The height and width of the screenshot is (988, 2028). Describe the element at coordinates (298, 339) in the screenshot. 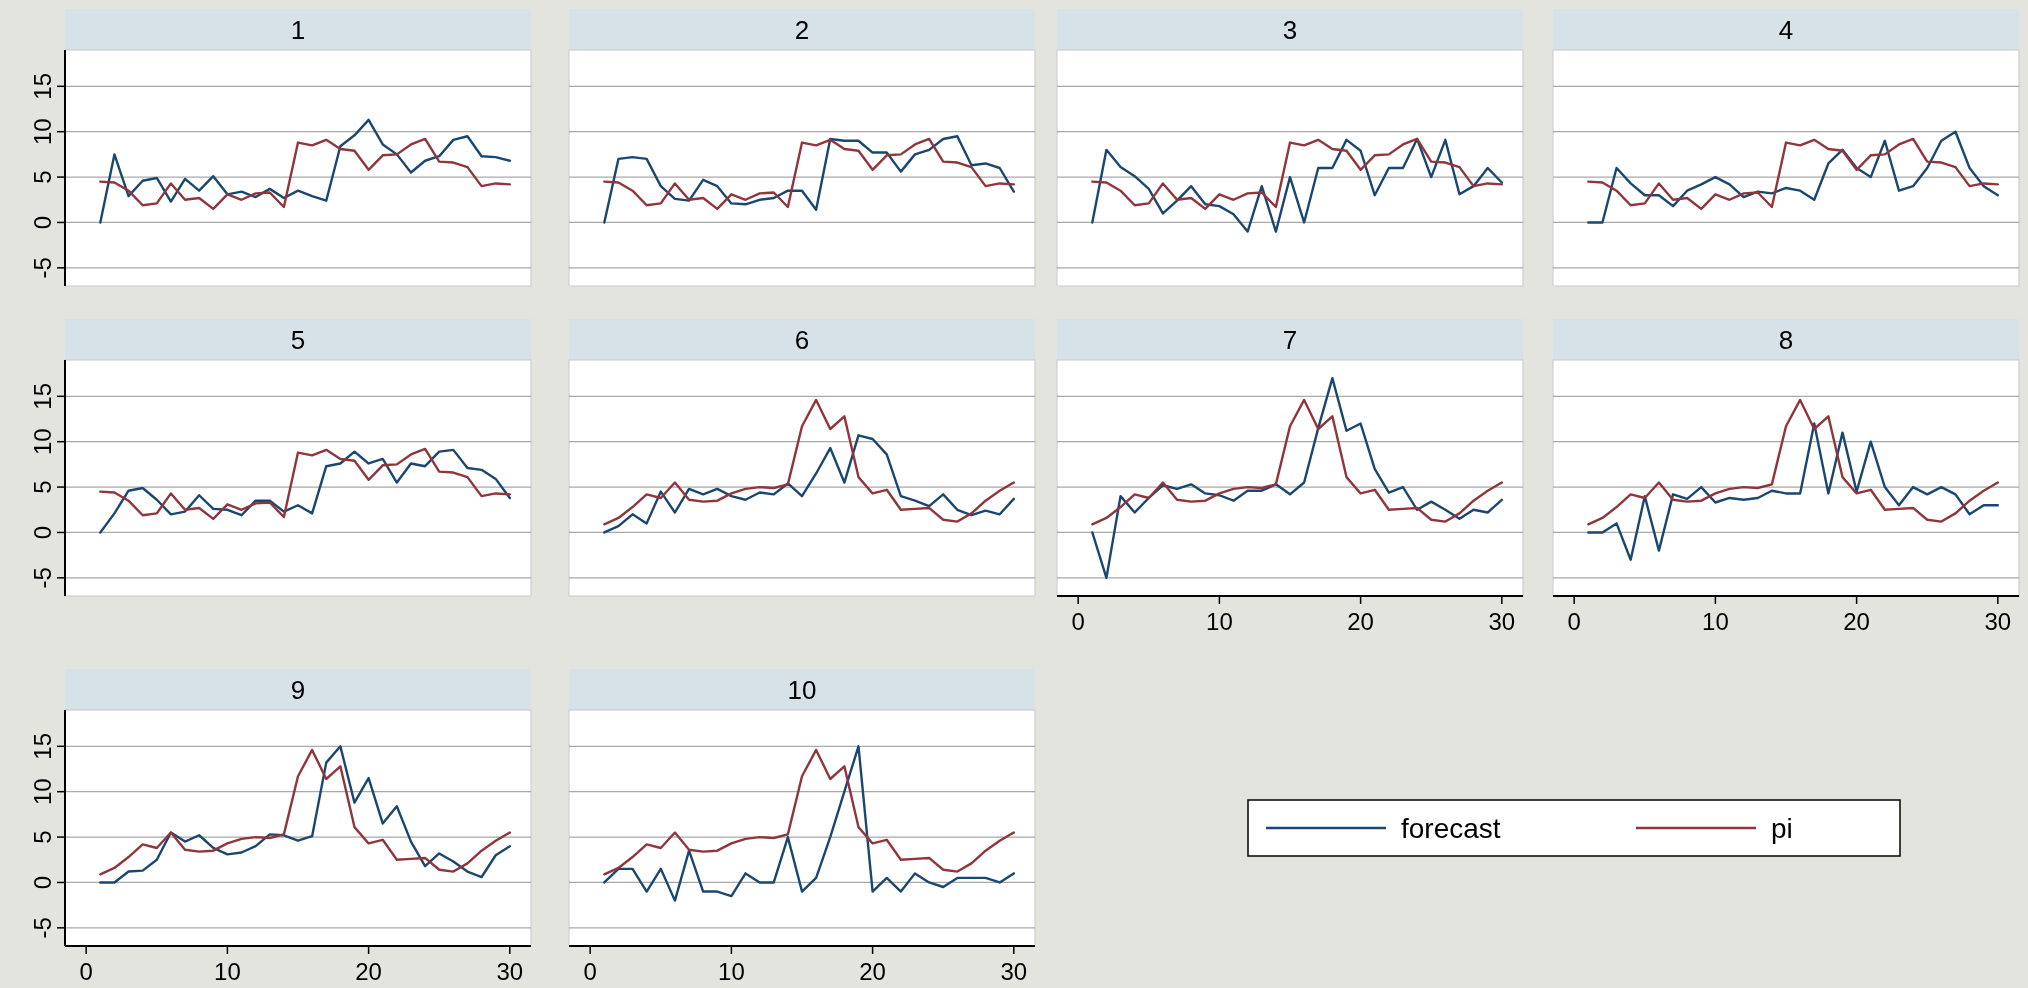

I see `chart-title: 5` at that location.